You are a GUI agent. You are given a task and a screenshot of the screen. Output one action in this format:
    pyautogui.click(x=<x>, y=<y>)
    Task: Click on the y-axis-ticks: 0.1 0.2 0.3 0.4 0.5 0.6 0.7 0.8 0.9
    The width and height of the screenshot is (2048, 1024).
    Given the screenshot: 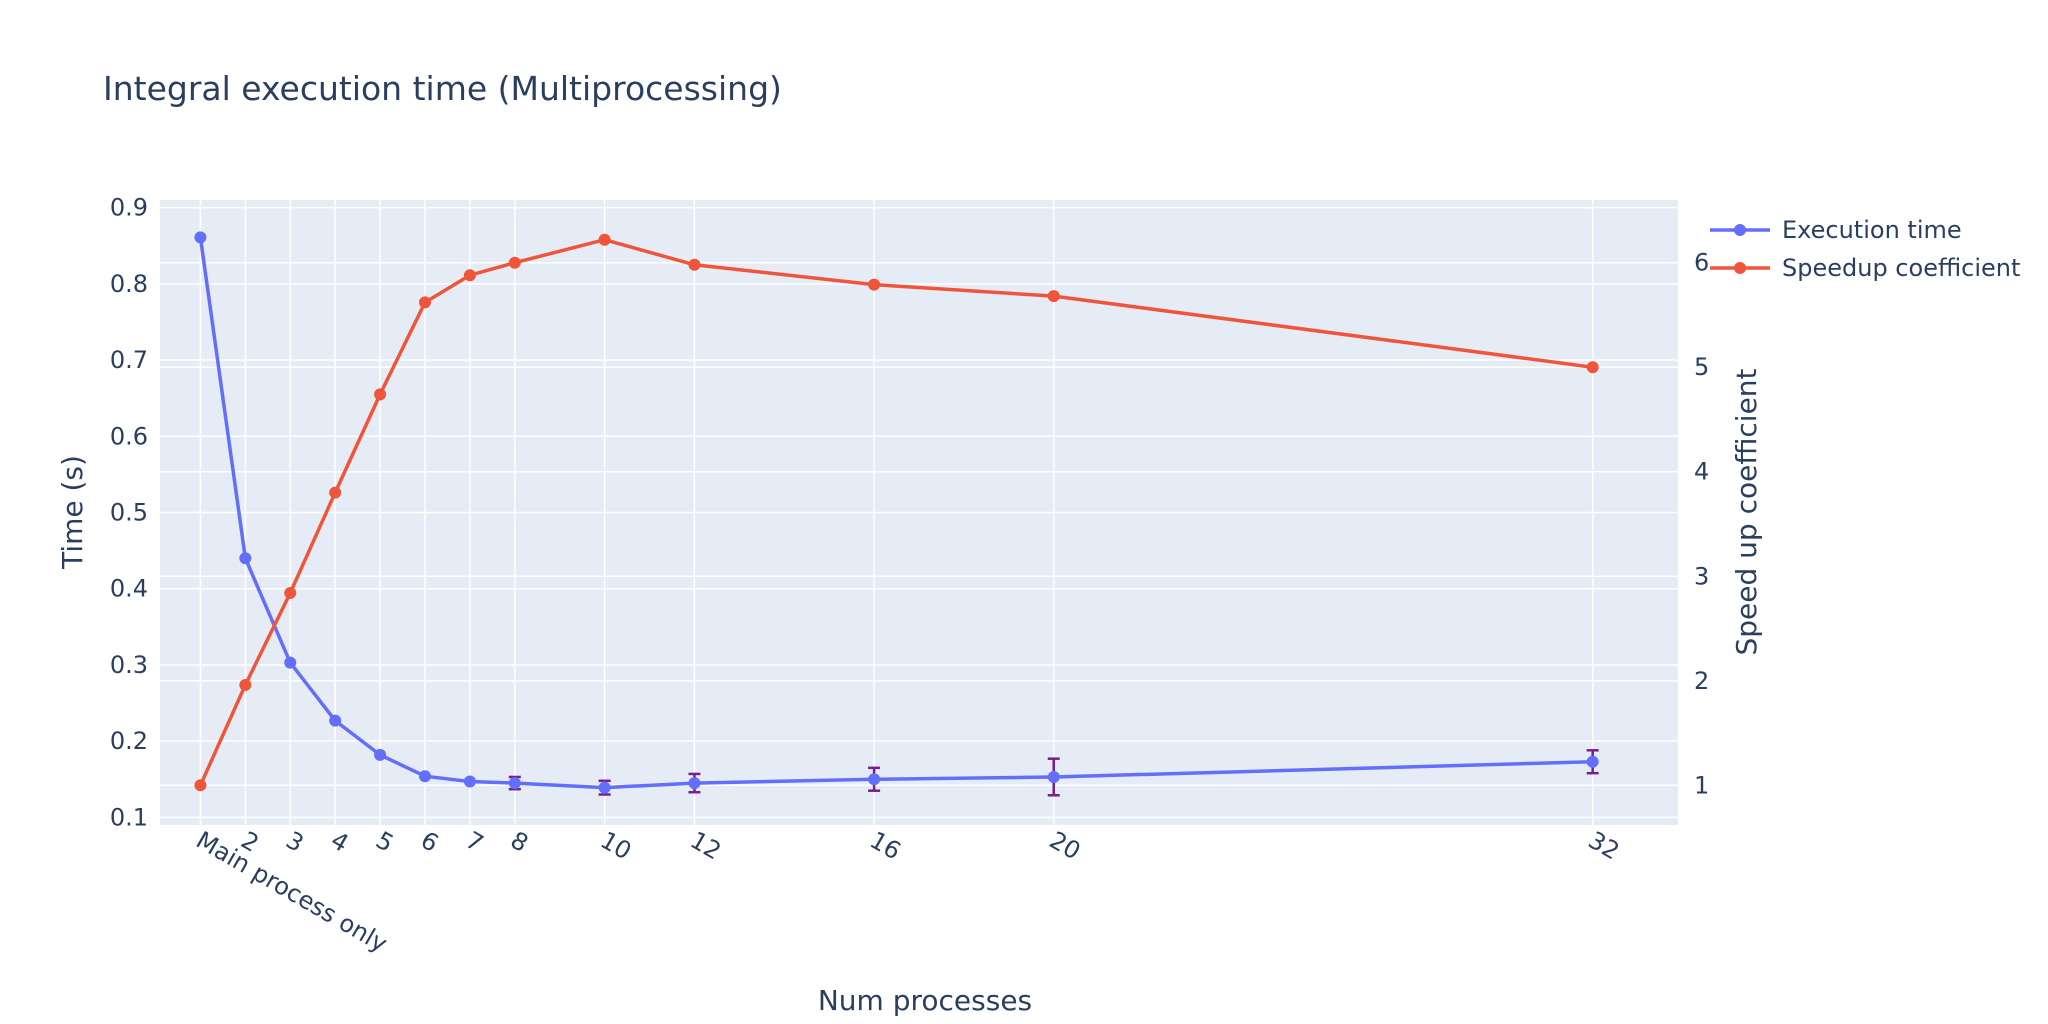 What is the action you would take?
    pyautogui.click(x=129, y=513)
    